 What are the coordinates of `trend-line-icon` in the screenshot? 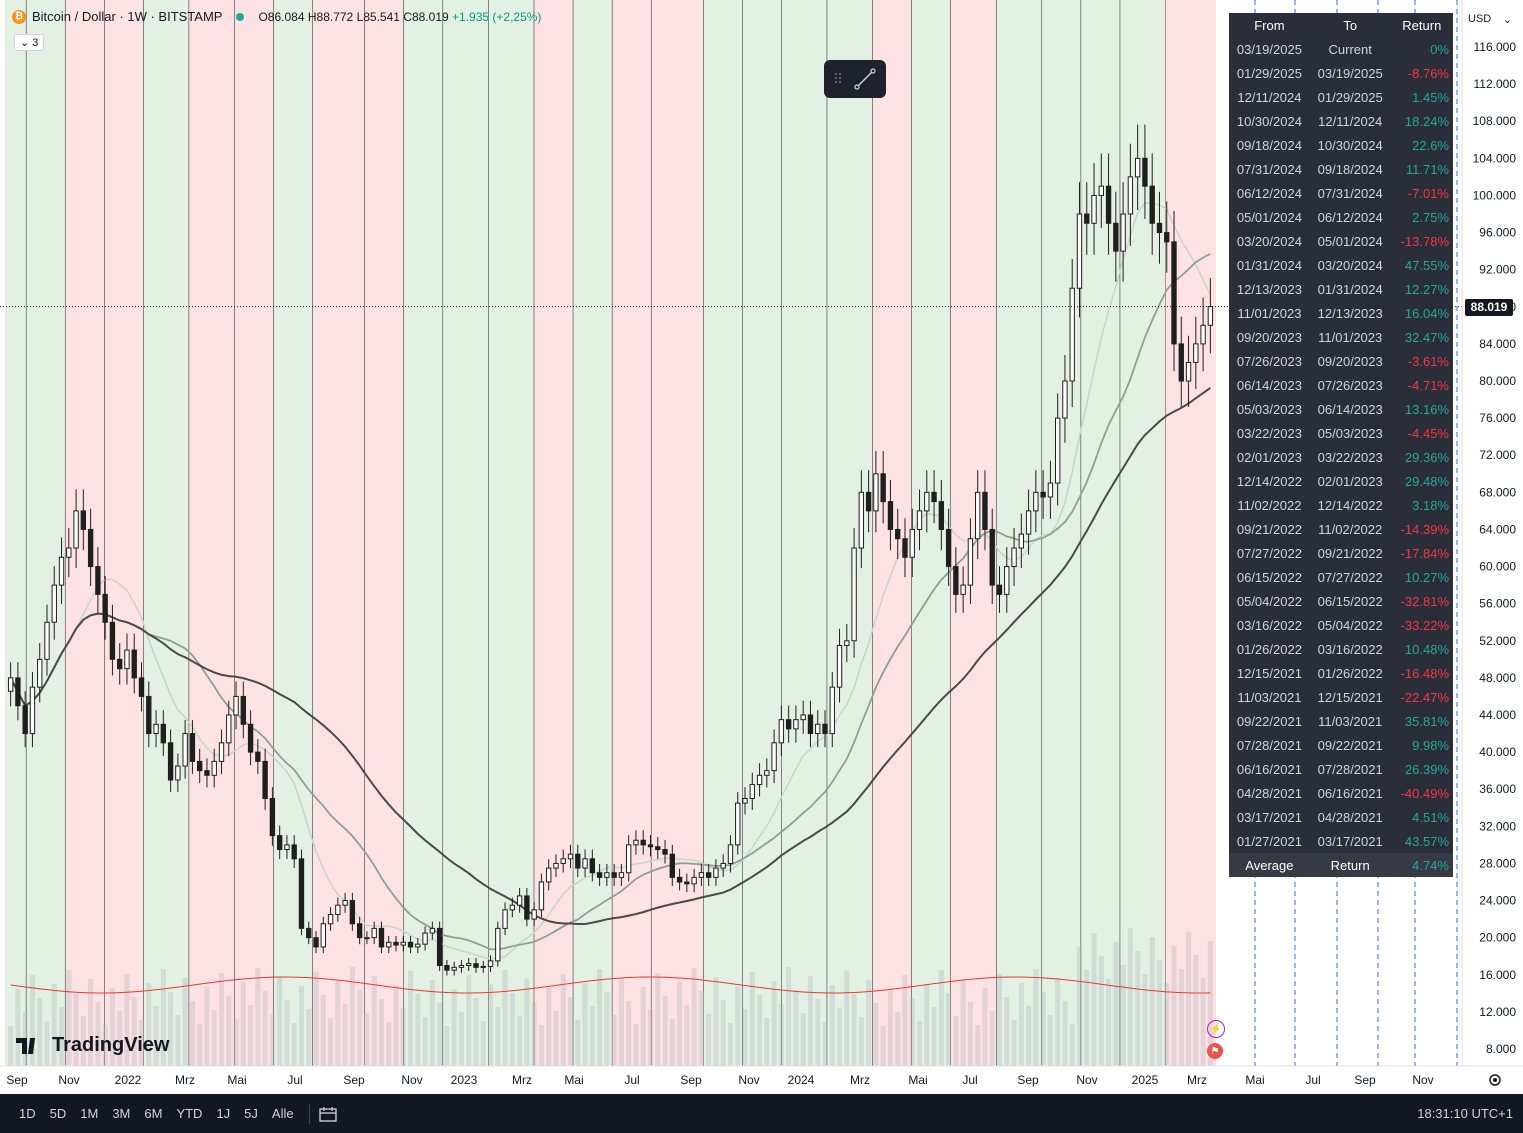 It's located at (865, 79).